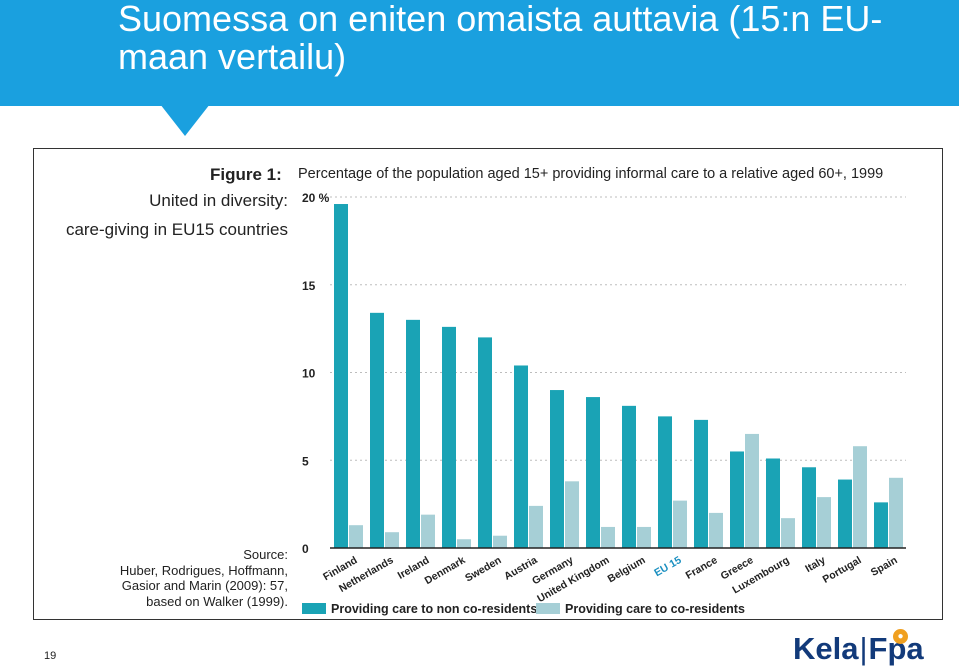 This screenshot has width=959, height=671. Describe the element at coordinates (483, 569) in the screenshot. I see `x-tick-label: Sweden` at that location.